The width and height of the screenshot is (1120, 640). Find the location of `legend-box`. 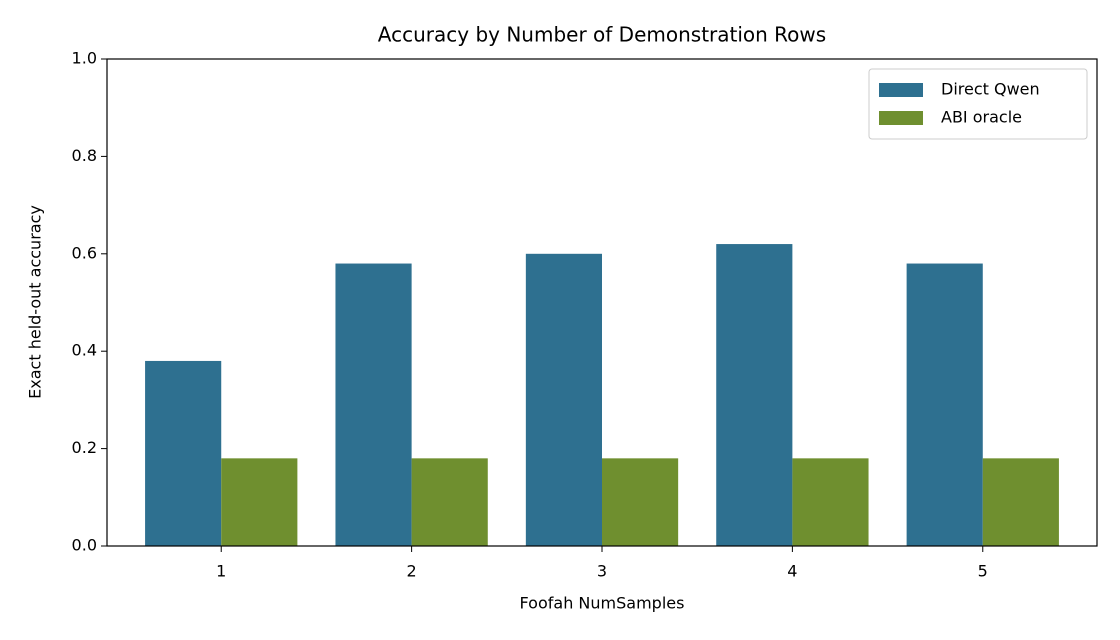

legend-box is located at coordinates (978, 104).